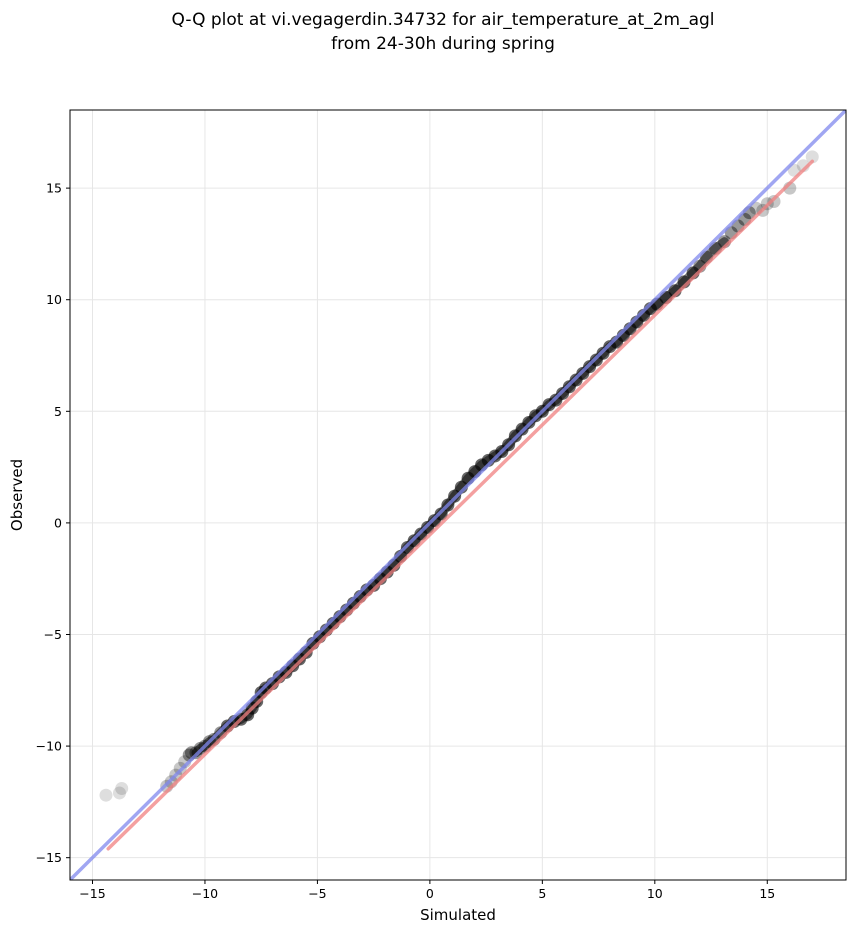 This screenshot has width=854, height=934. What do you see at coordinates (542, 893) in the screenshot?
I see `x-tick-label: 5` at bounding box center [542, 893].